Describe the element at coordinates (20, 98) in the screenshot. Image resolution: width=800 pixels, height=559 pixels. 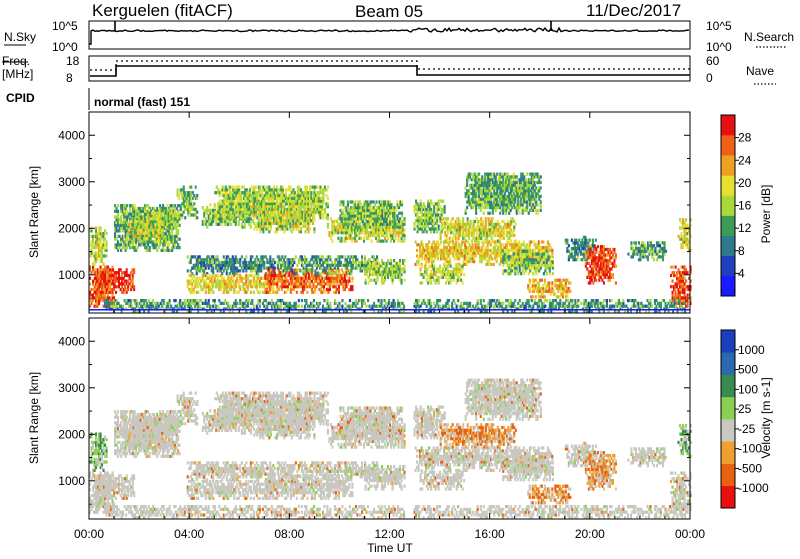
I see `cpid-label: CPID` at that location.